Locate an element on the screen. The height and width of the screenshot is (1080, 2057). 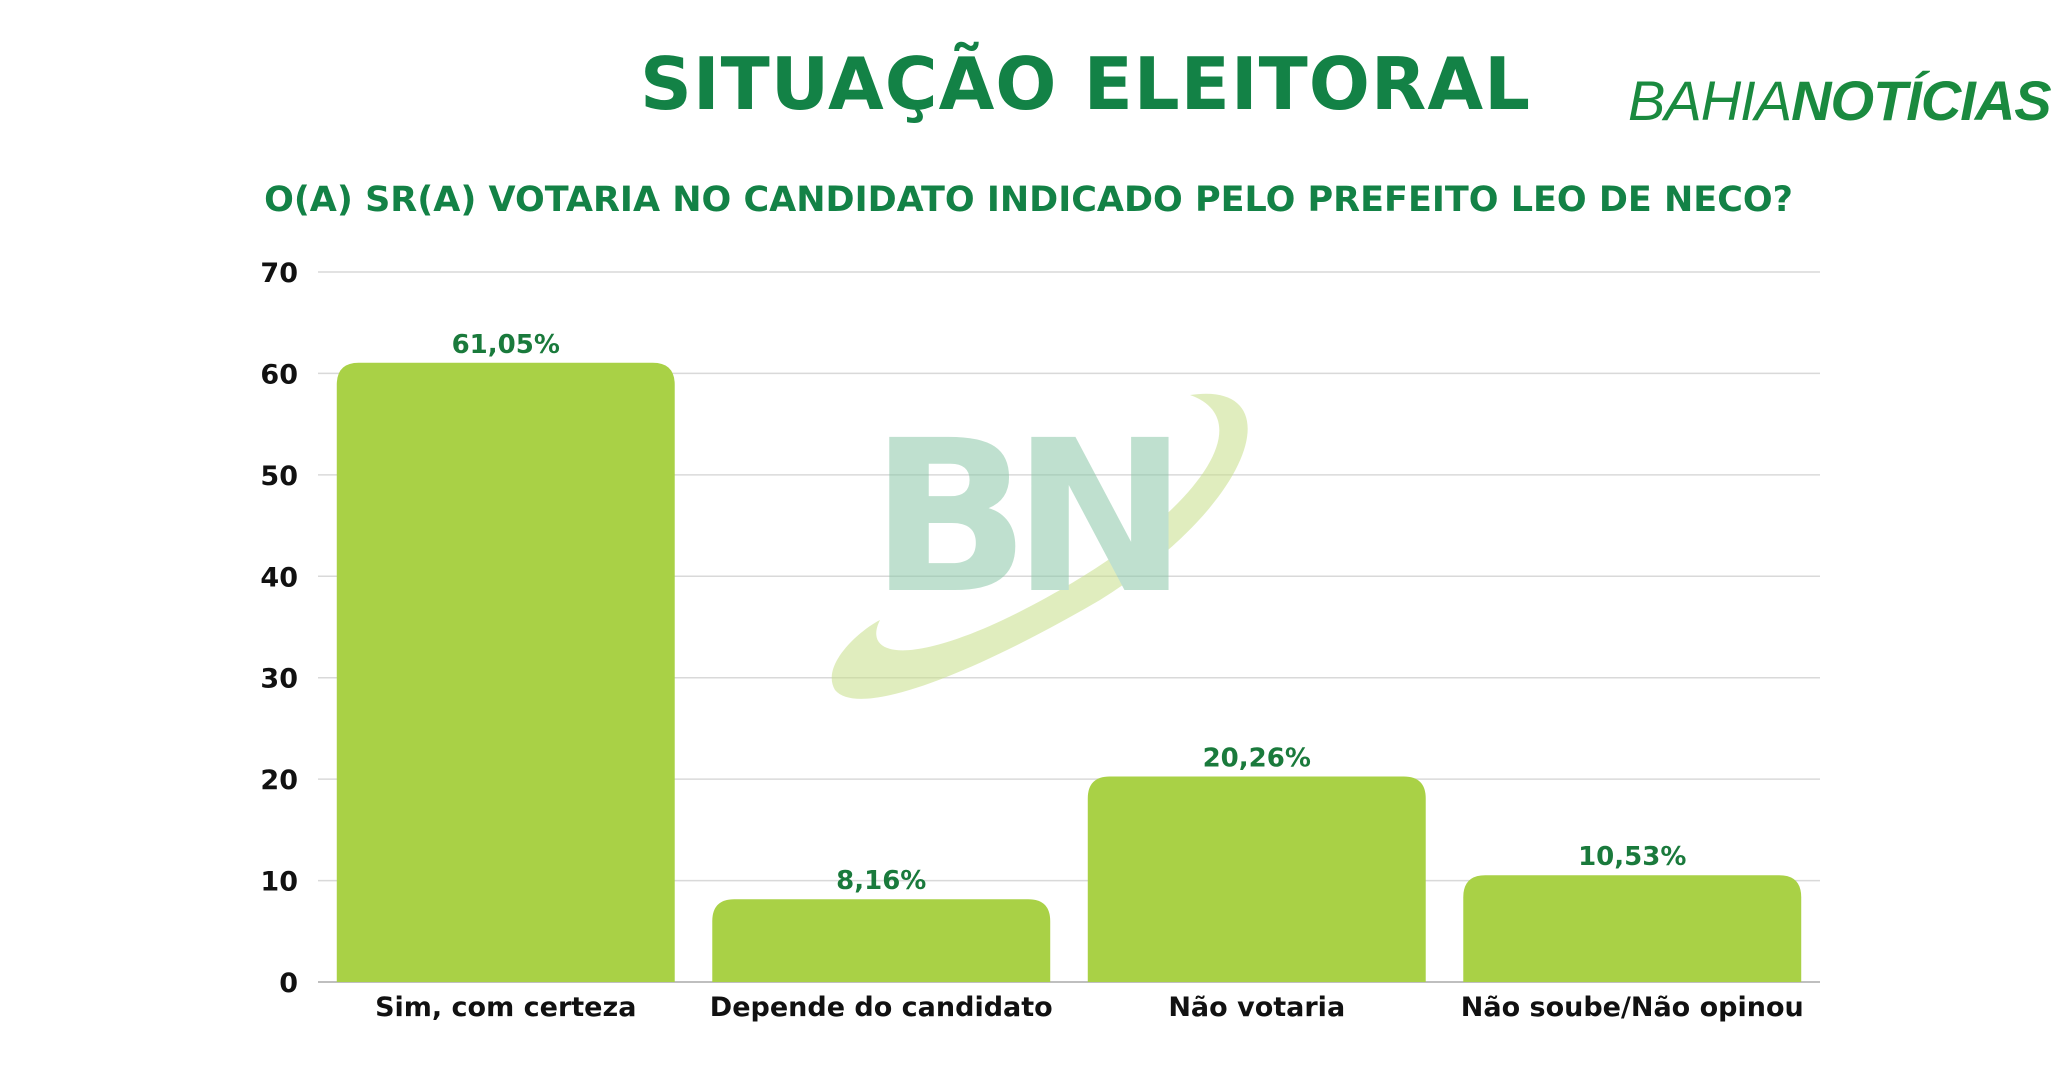
bar-value-label: 8,16% is located at coordinates (881, 881).